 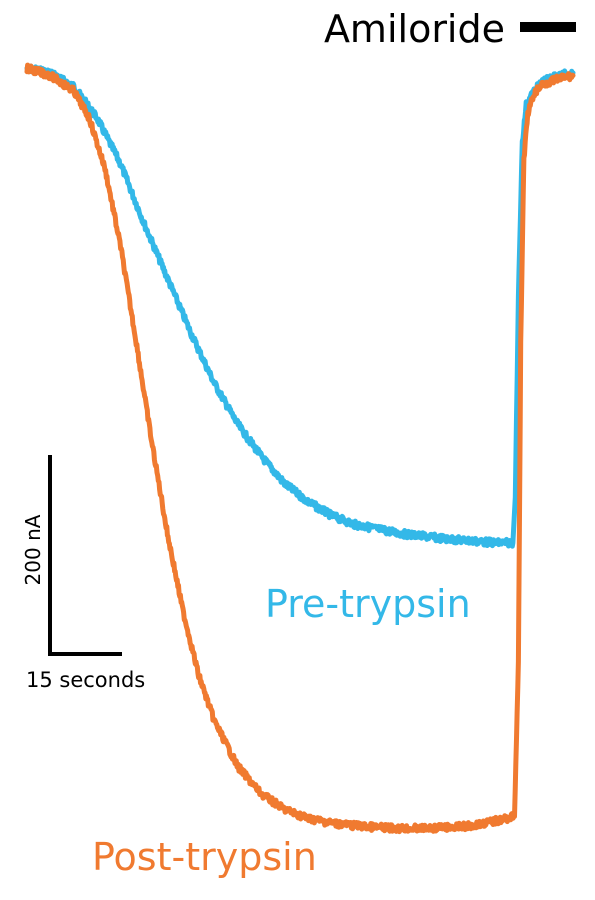 What do you see at coordinates (85, 680) in the screenshot?
I see `scale-bar-x-label: 15 seconds` at bounding box center [85, 680].